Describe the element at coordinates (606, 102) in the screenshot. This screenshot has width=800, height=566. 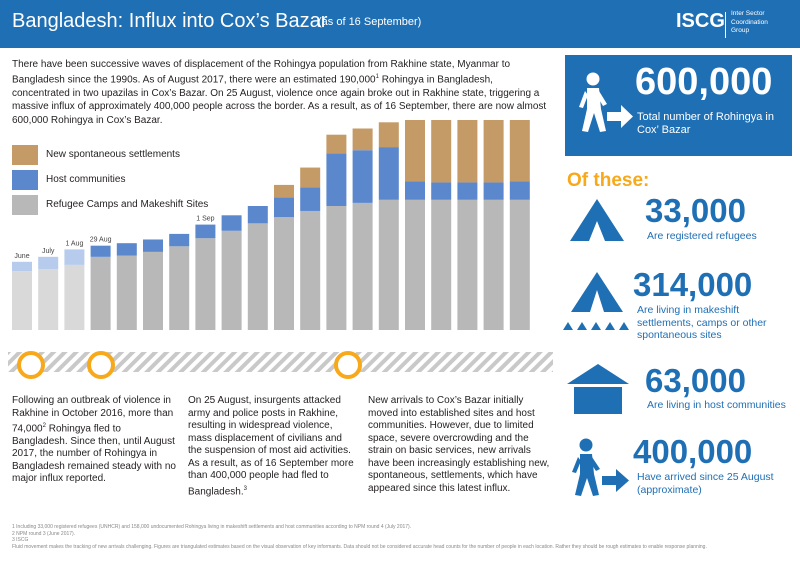
I see `walking-arrow-icon` at that location.